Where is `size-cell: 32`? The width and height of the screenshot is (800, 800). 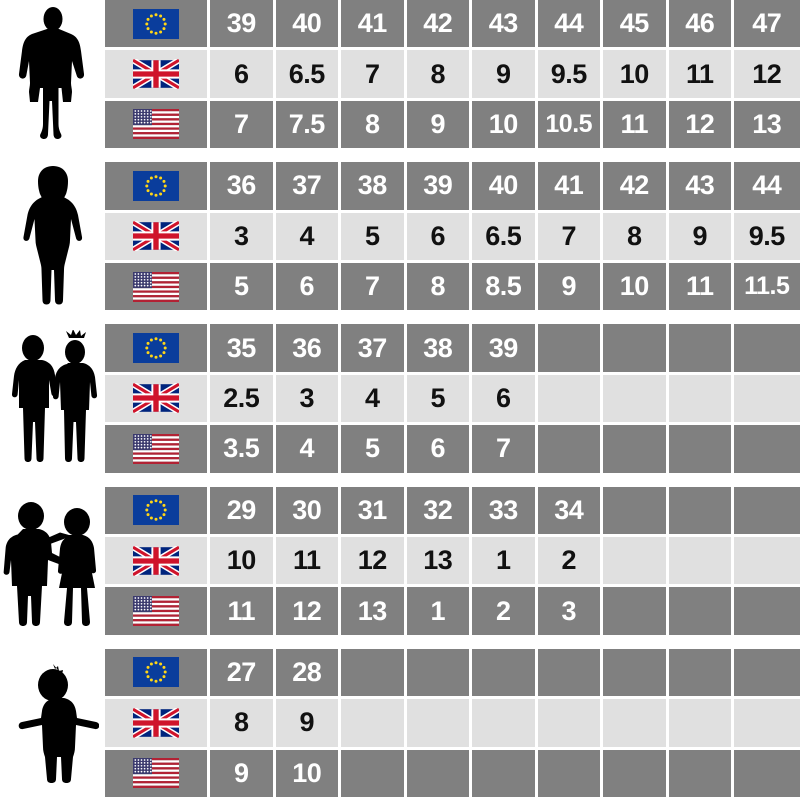 size-cell: 32 is located at coordinates (439, 511).